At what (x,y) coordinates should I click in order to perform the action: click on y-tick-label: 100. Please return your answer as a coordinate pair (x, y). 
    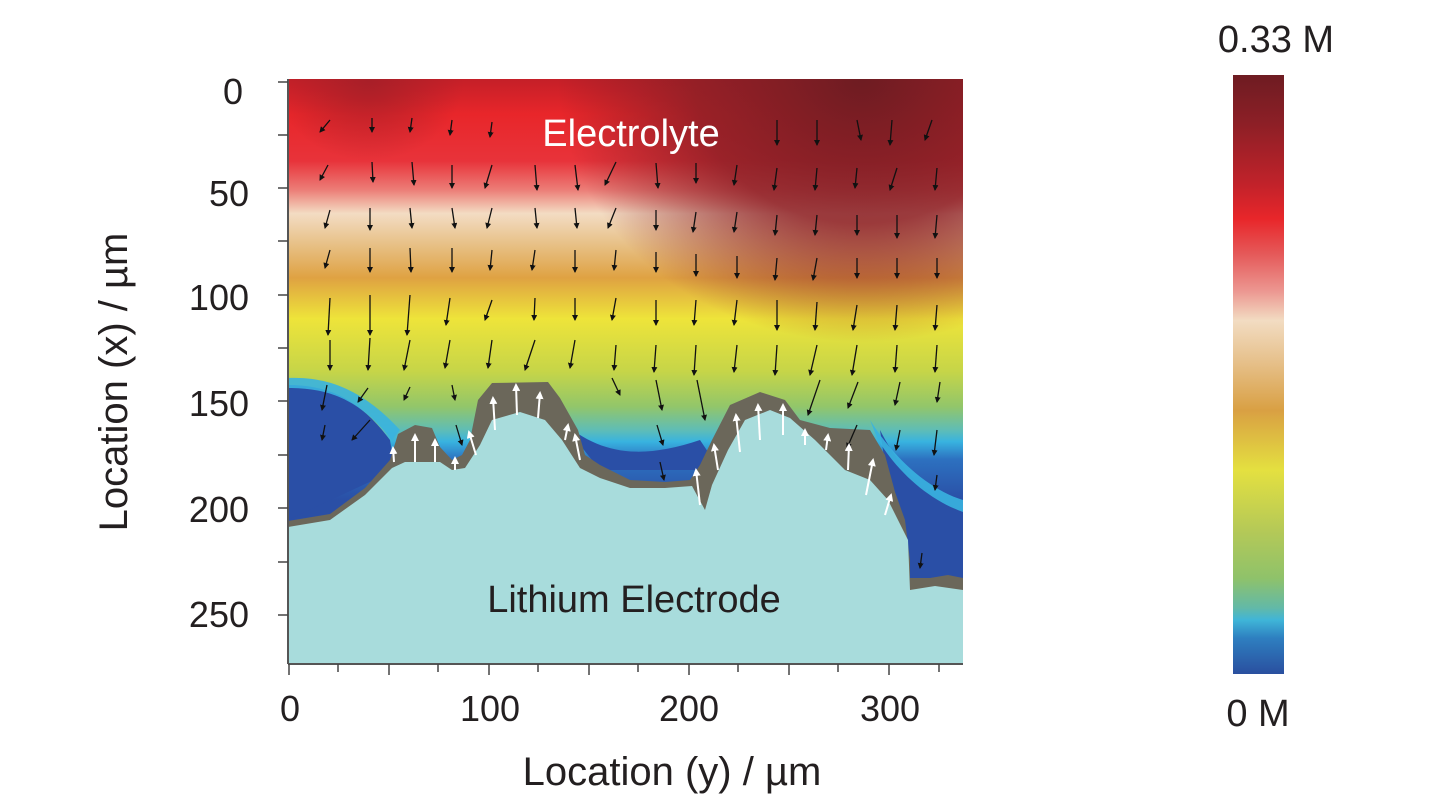
    Looking at the image, I should click on (219, 297).